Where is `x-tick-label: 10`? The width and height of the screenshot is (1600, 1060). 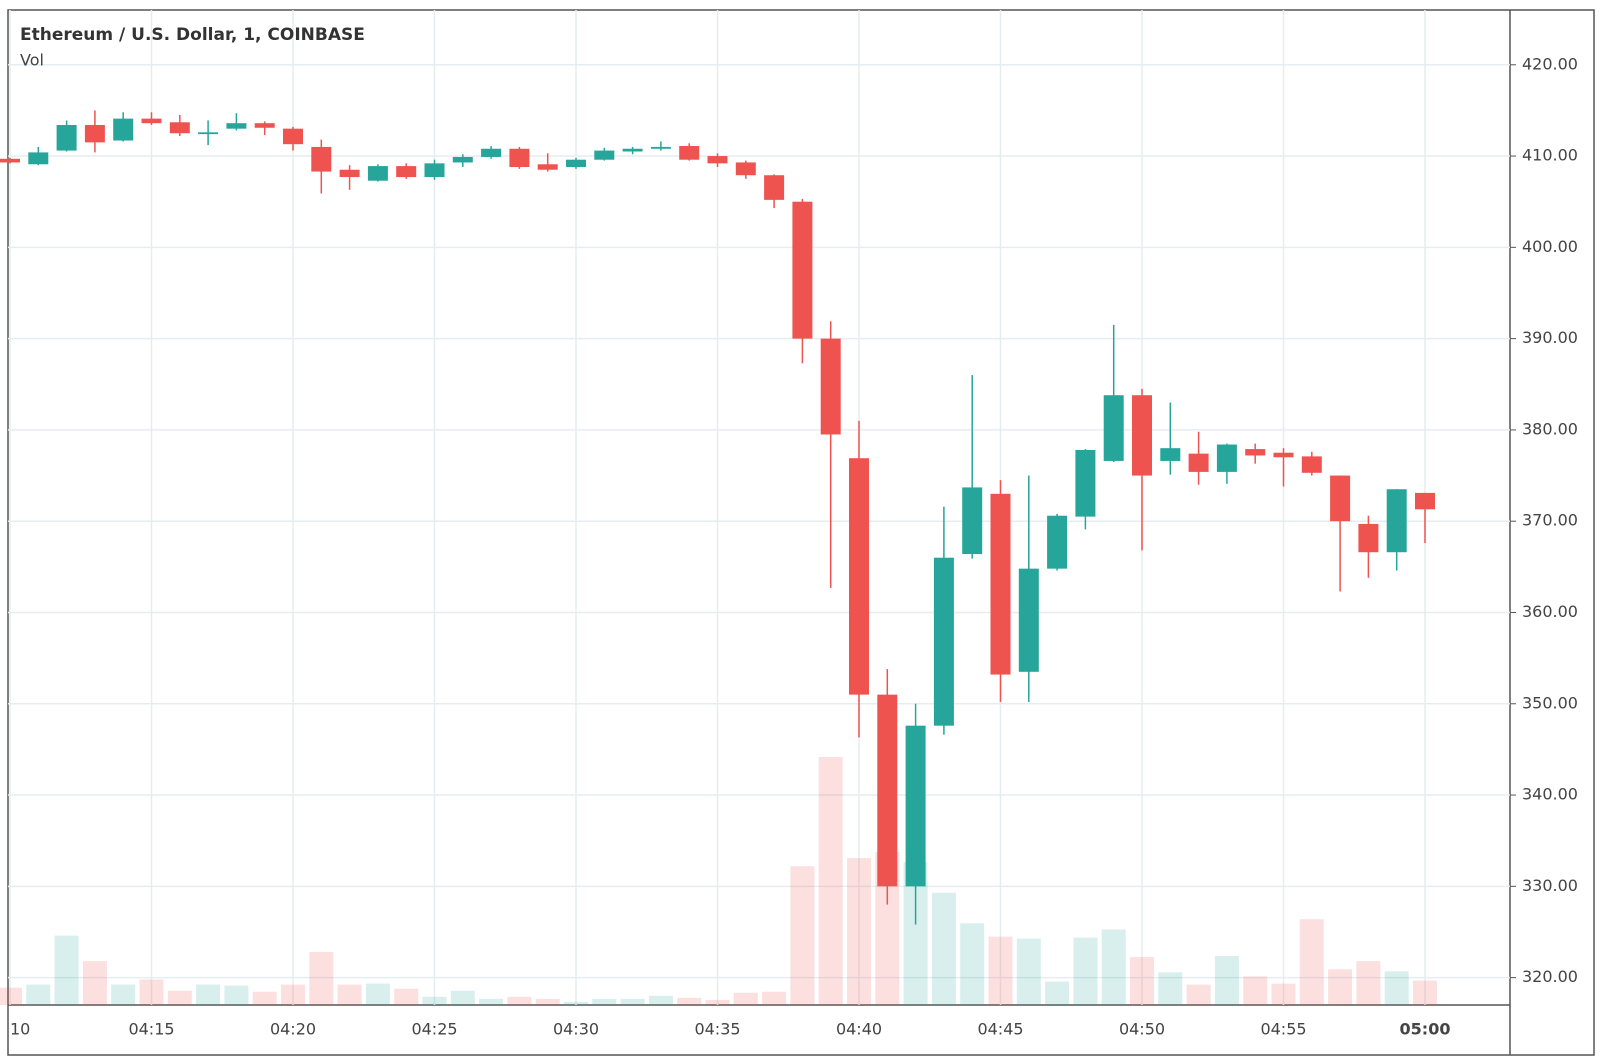 x-tick-label: 10 is located at coordinates (20, 1029).